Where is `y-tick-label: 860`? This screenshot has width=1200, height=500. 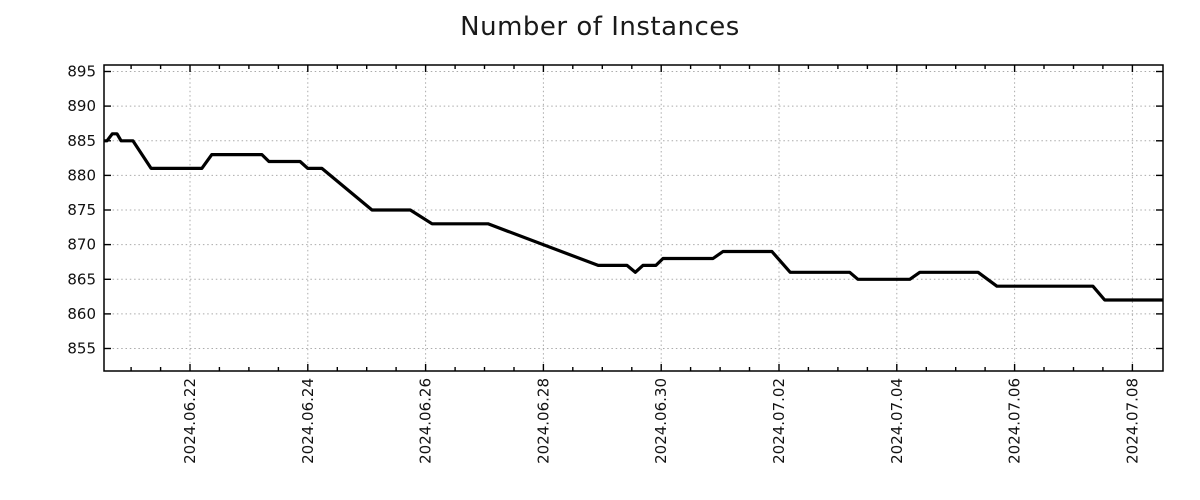
y-tick-label: 860 is located at coordinates (81, 314).